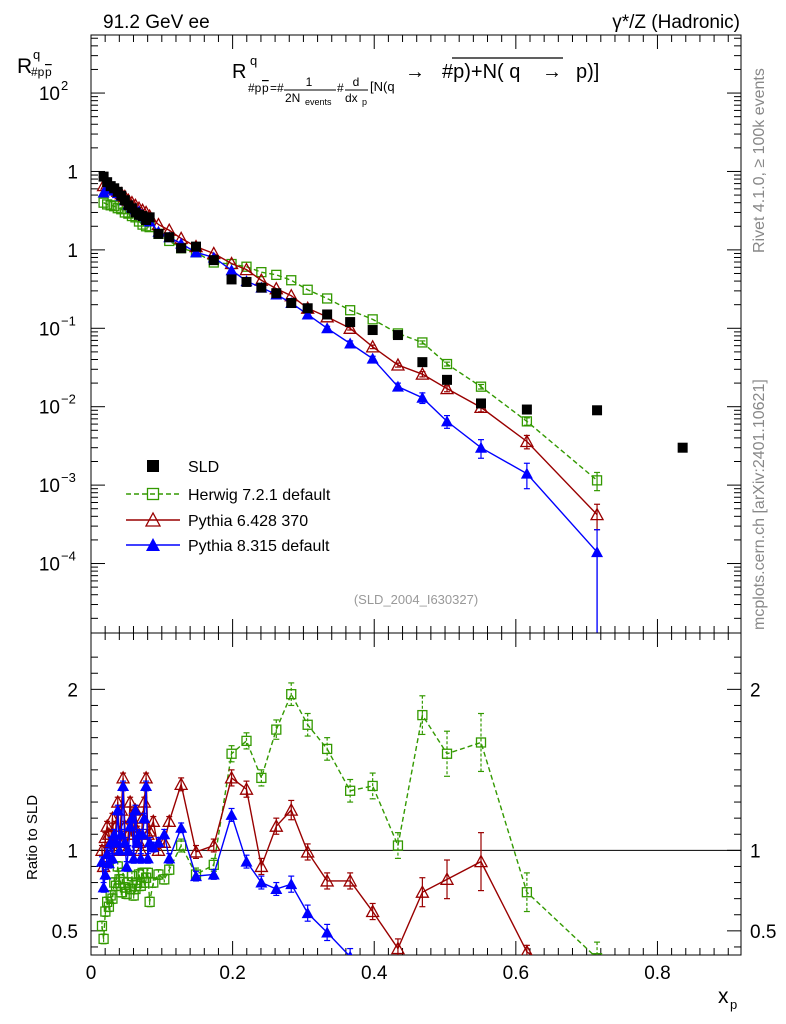 The height and width of the screenshot is (1024, 786). Describe the element at coordinates (759, 504) in the screenshot. I see `mcplots-label: mcplots.cern.ch [arXiv:2401.10621]` at that location.